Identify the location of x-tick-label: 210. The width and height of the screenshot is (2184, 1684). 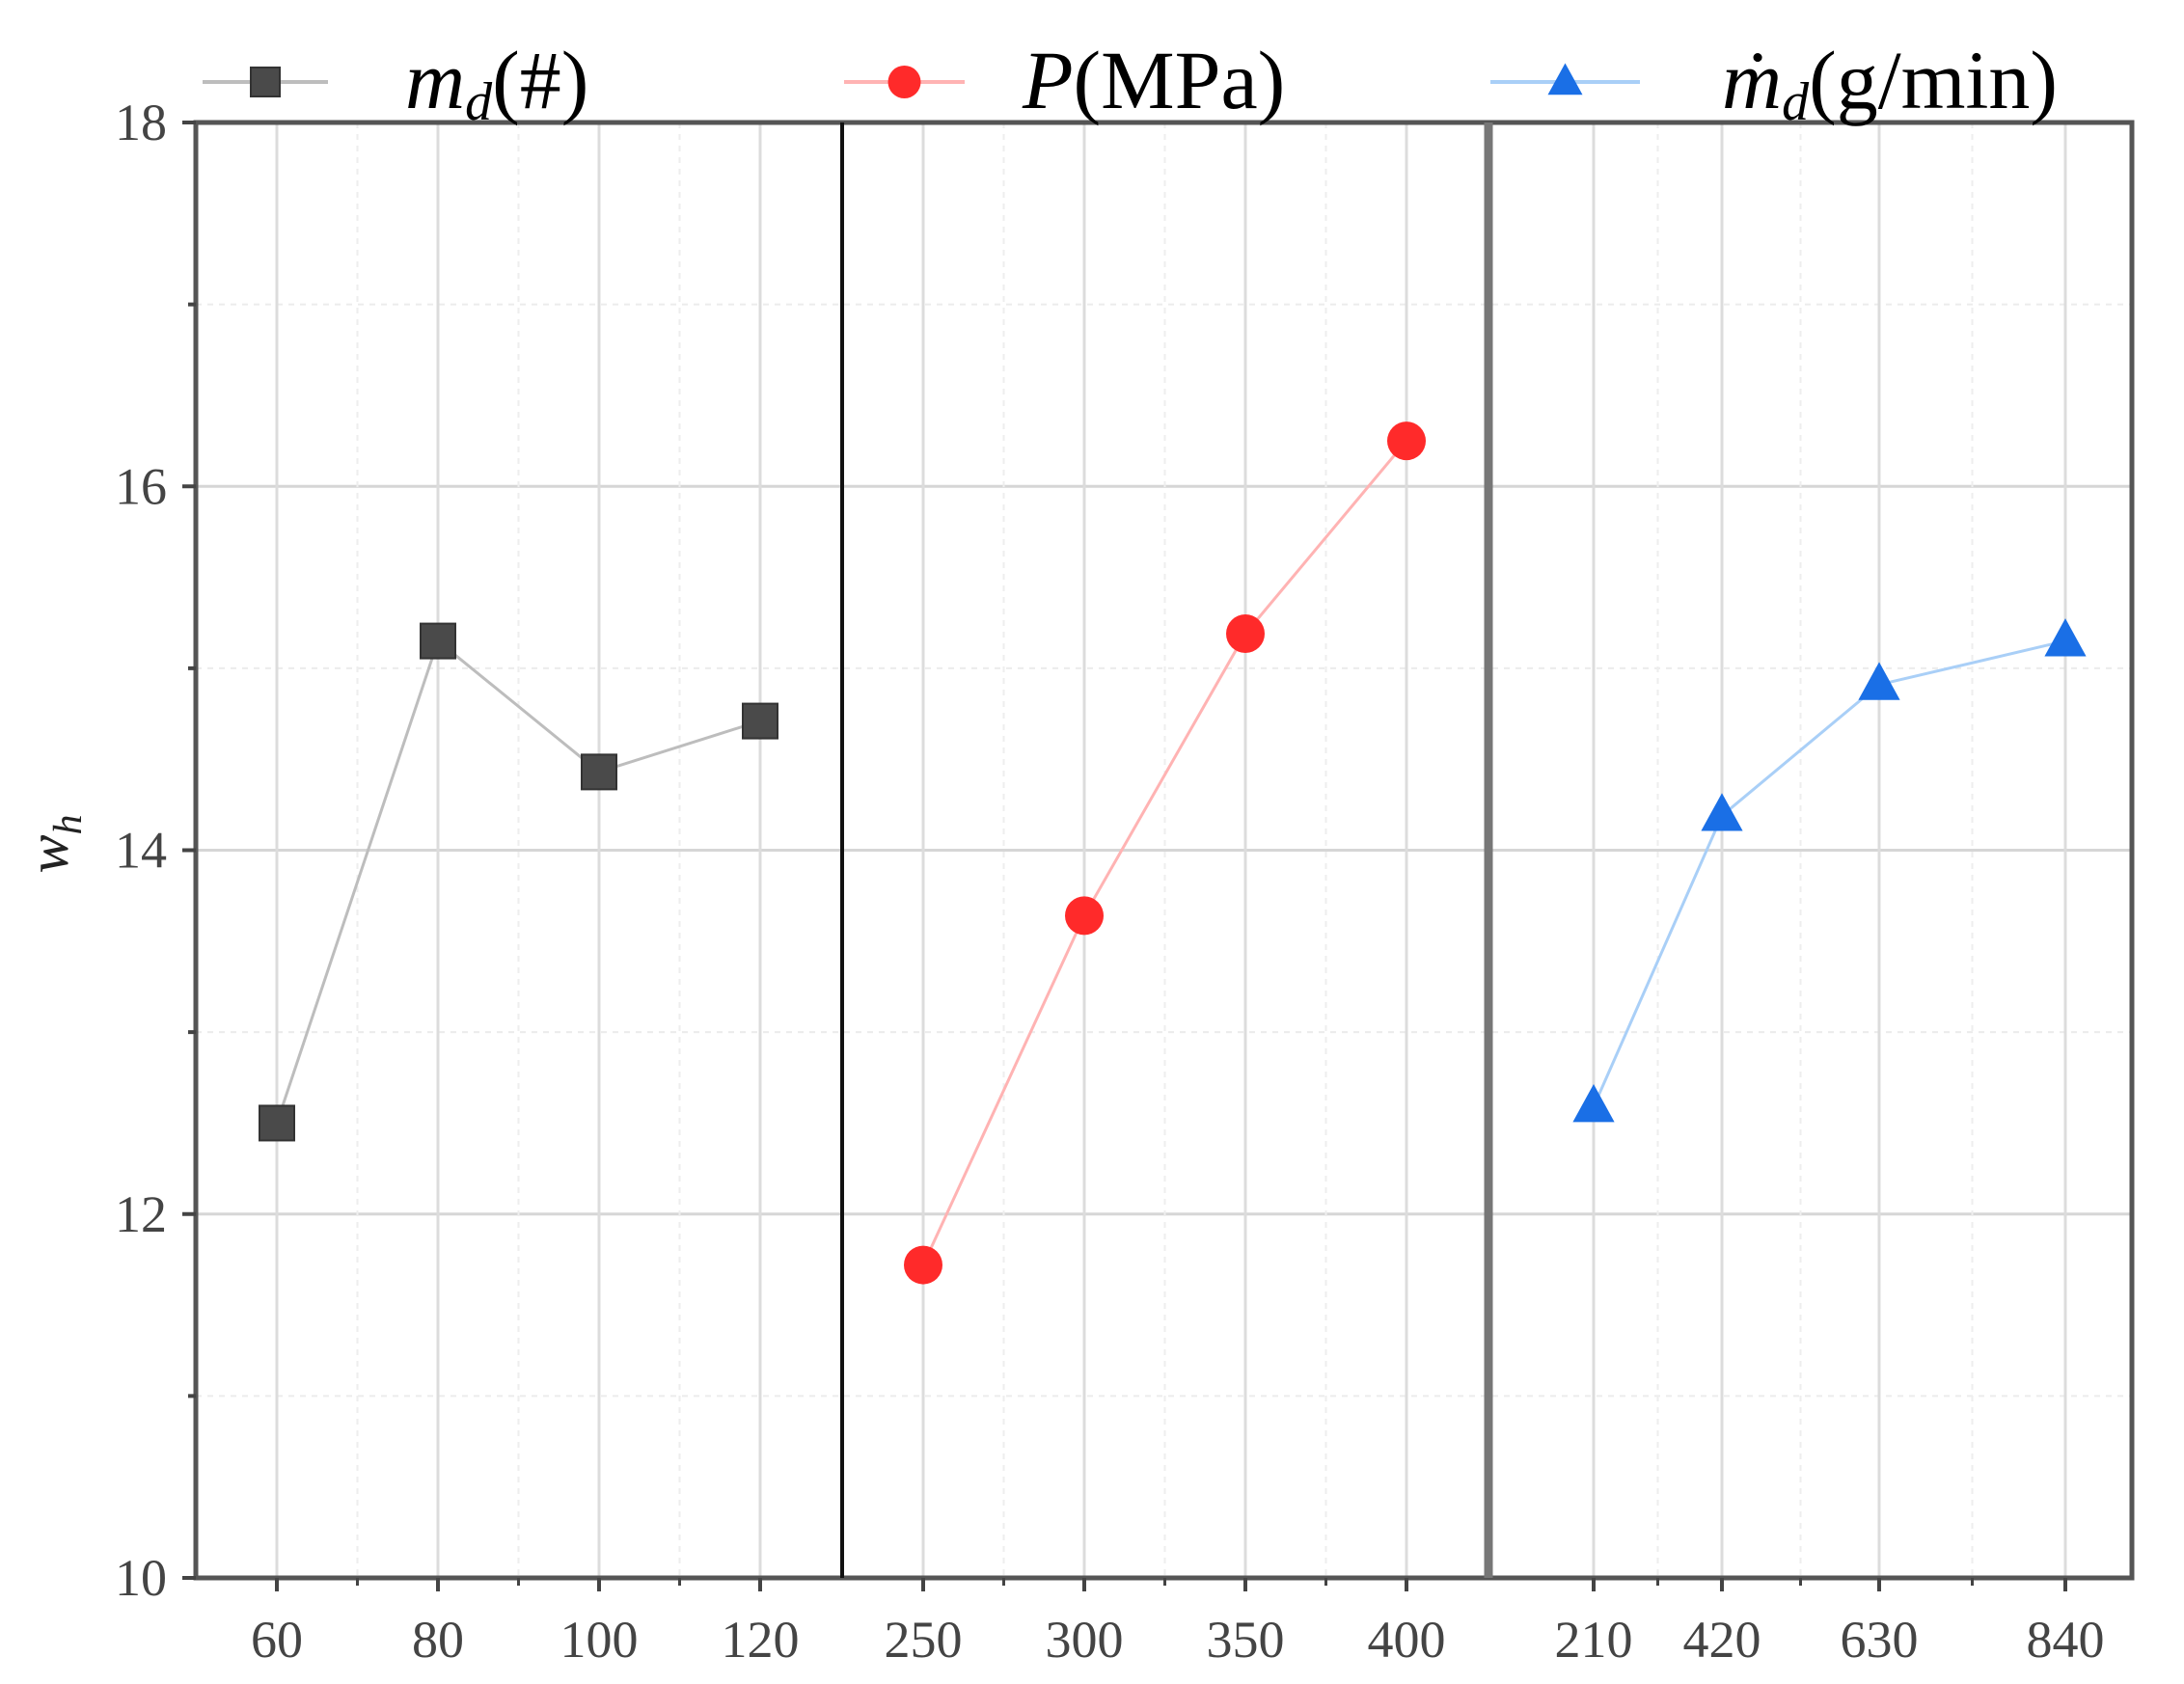
(1594, 1640).